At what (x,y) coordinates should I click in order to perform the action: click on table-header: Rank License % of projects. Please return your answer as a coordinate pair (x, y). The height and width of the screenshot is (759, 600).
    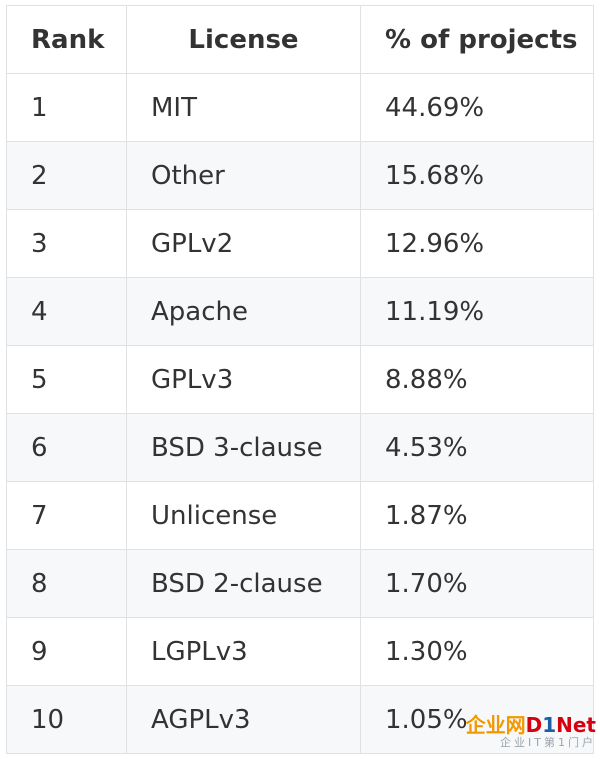
    Looking at the image, I should click on (300, 39).